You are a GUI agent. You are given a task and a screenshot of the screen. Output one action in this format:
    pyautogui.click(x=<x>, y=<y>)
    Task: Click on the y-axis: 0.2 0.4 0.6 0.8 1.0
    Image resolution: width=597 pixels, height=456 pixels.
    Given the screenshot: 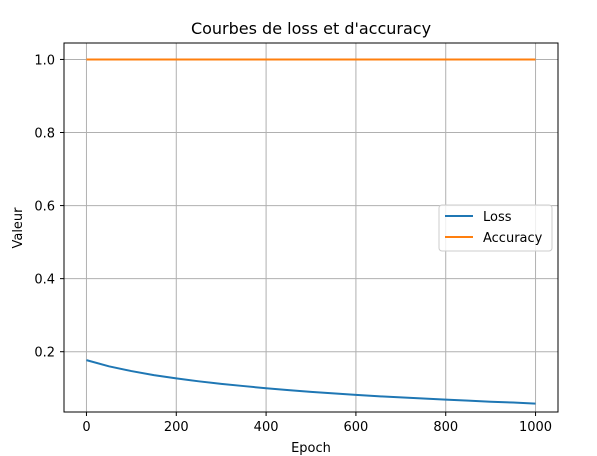 What is the action you would take?
    pyautogui.click(x=49, y=207)
    